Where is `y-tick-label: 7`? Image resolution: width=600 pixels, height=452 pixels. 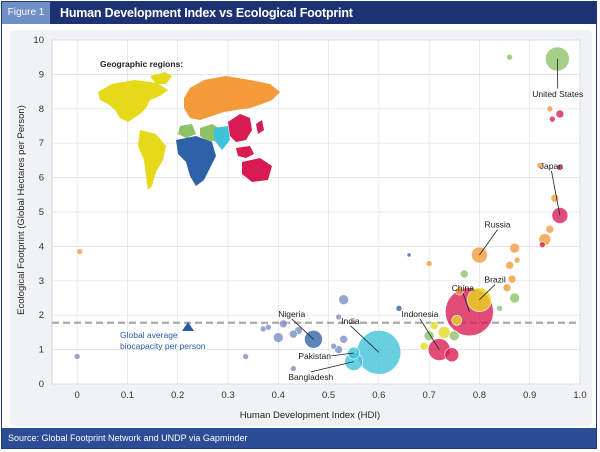
y-tick-label: 7 is located at coordinates (41, 143).